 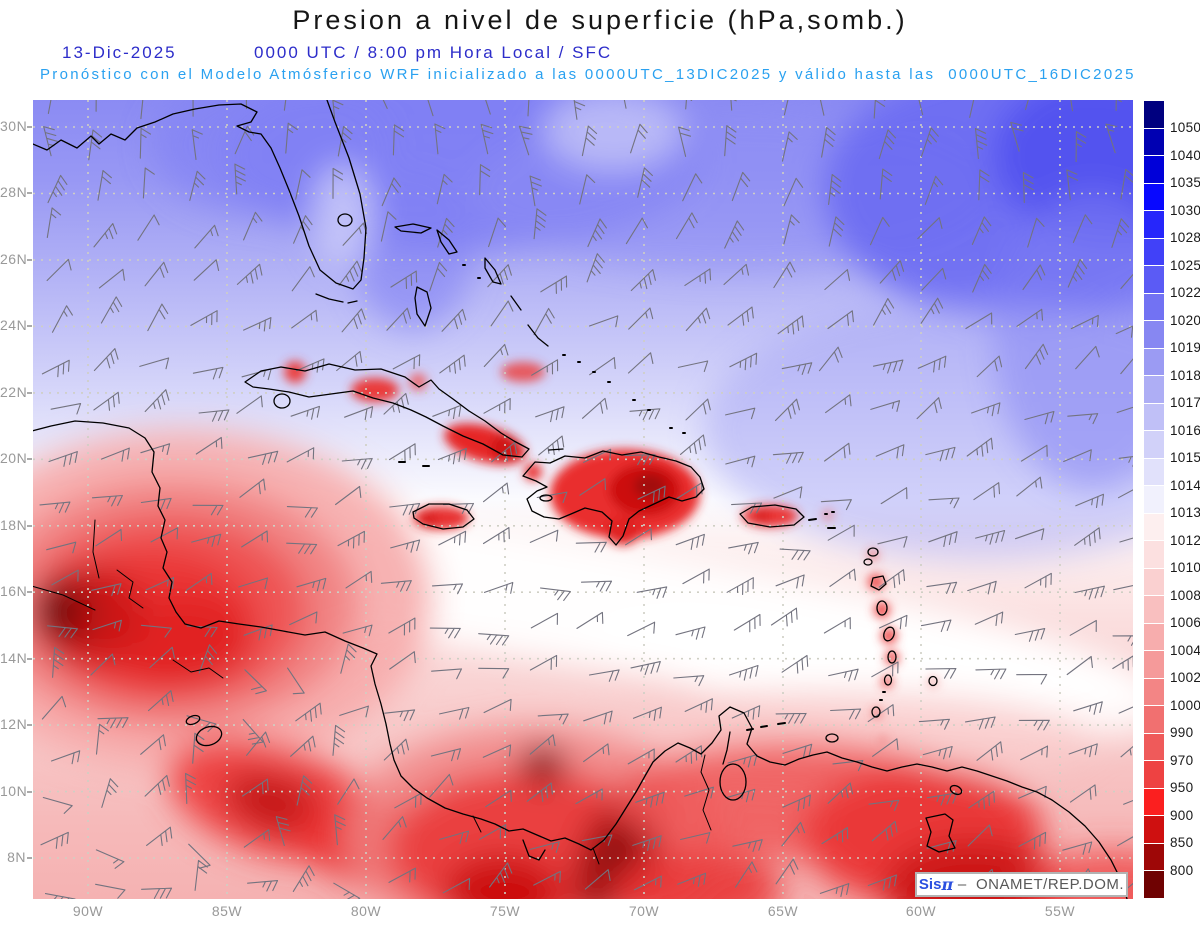 What do you see at coordinates (14, 192) in the screenshot?
I see `lat-label-28N: 28N` at bounding box center [14, 192].